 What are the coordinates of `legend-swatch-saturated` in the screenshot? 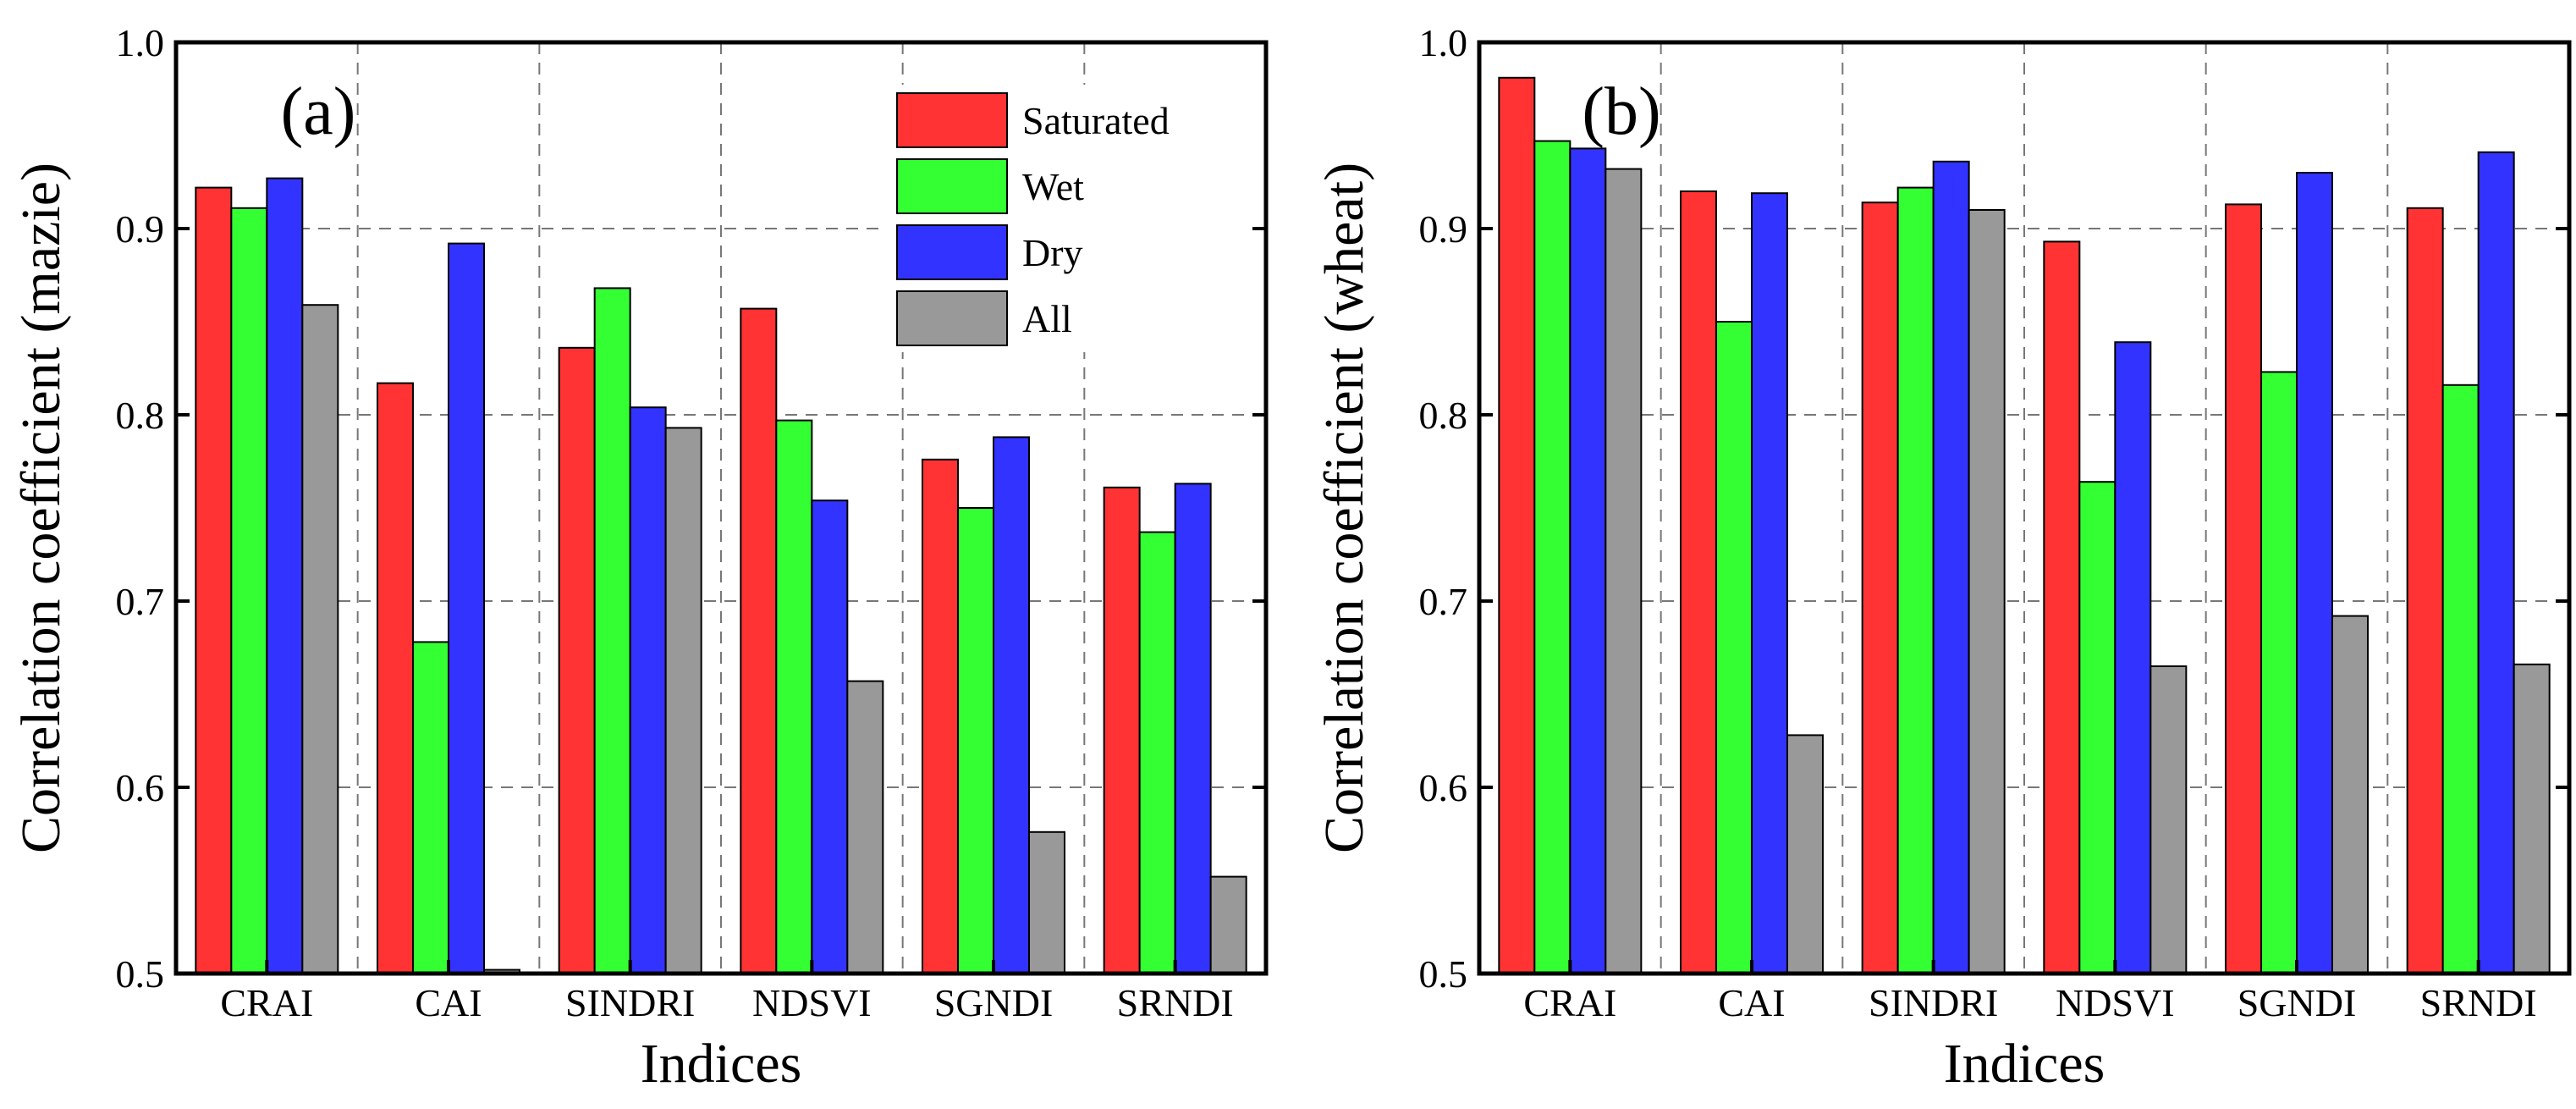 It's located at (952, 120).